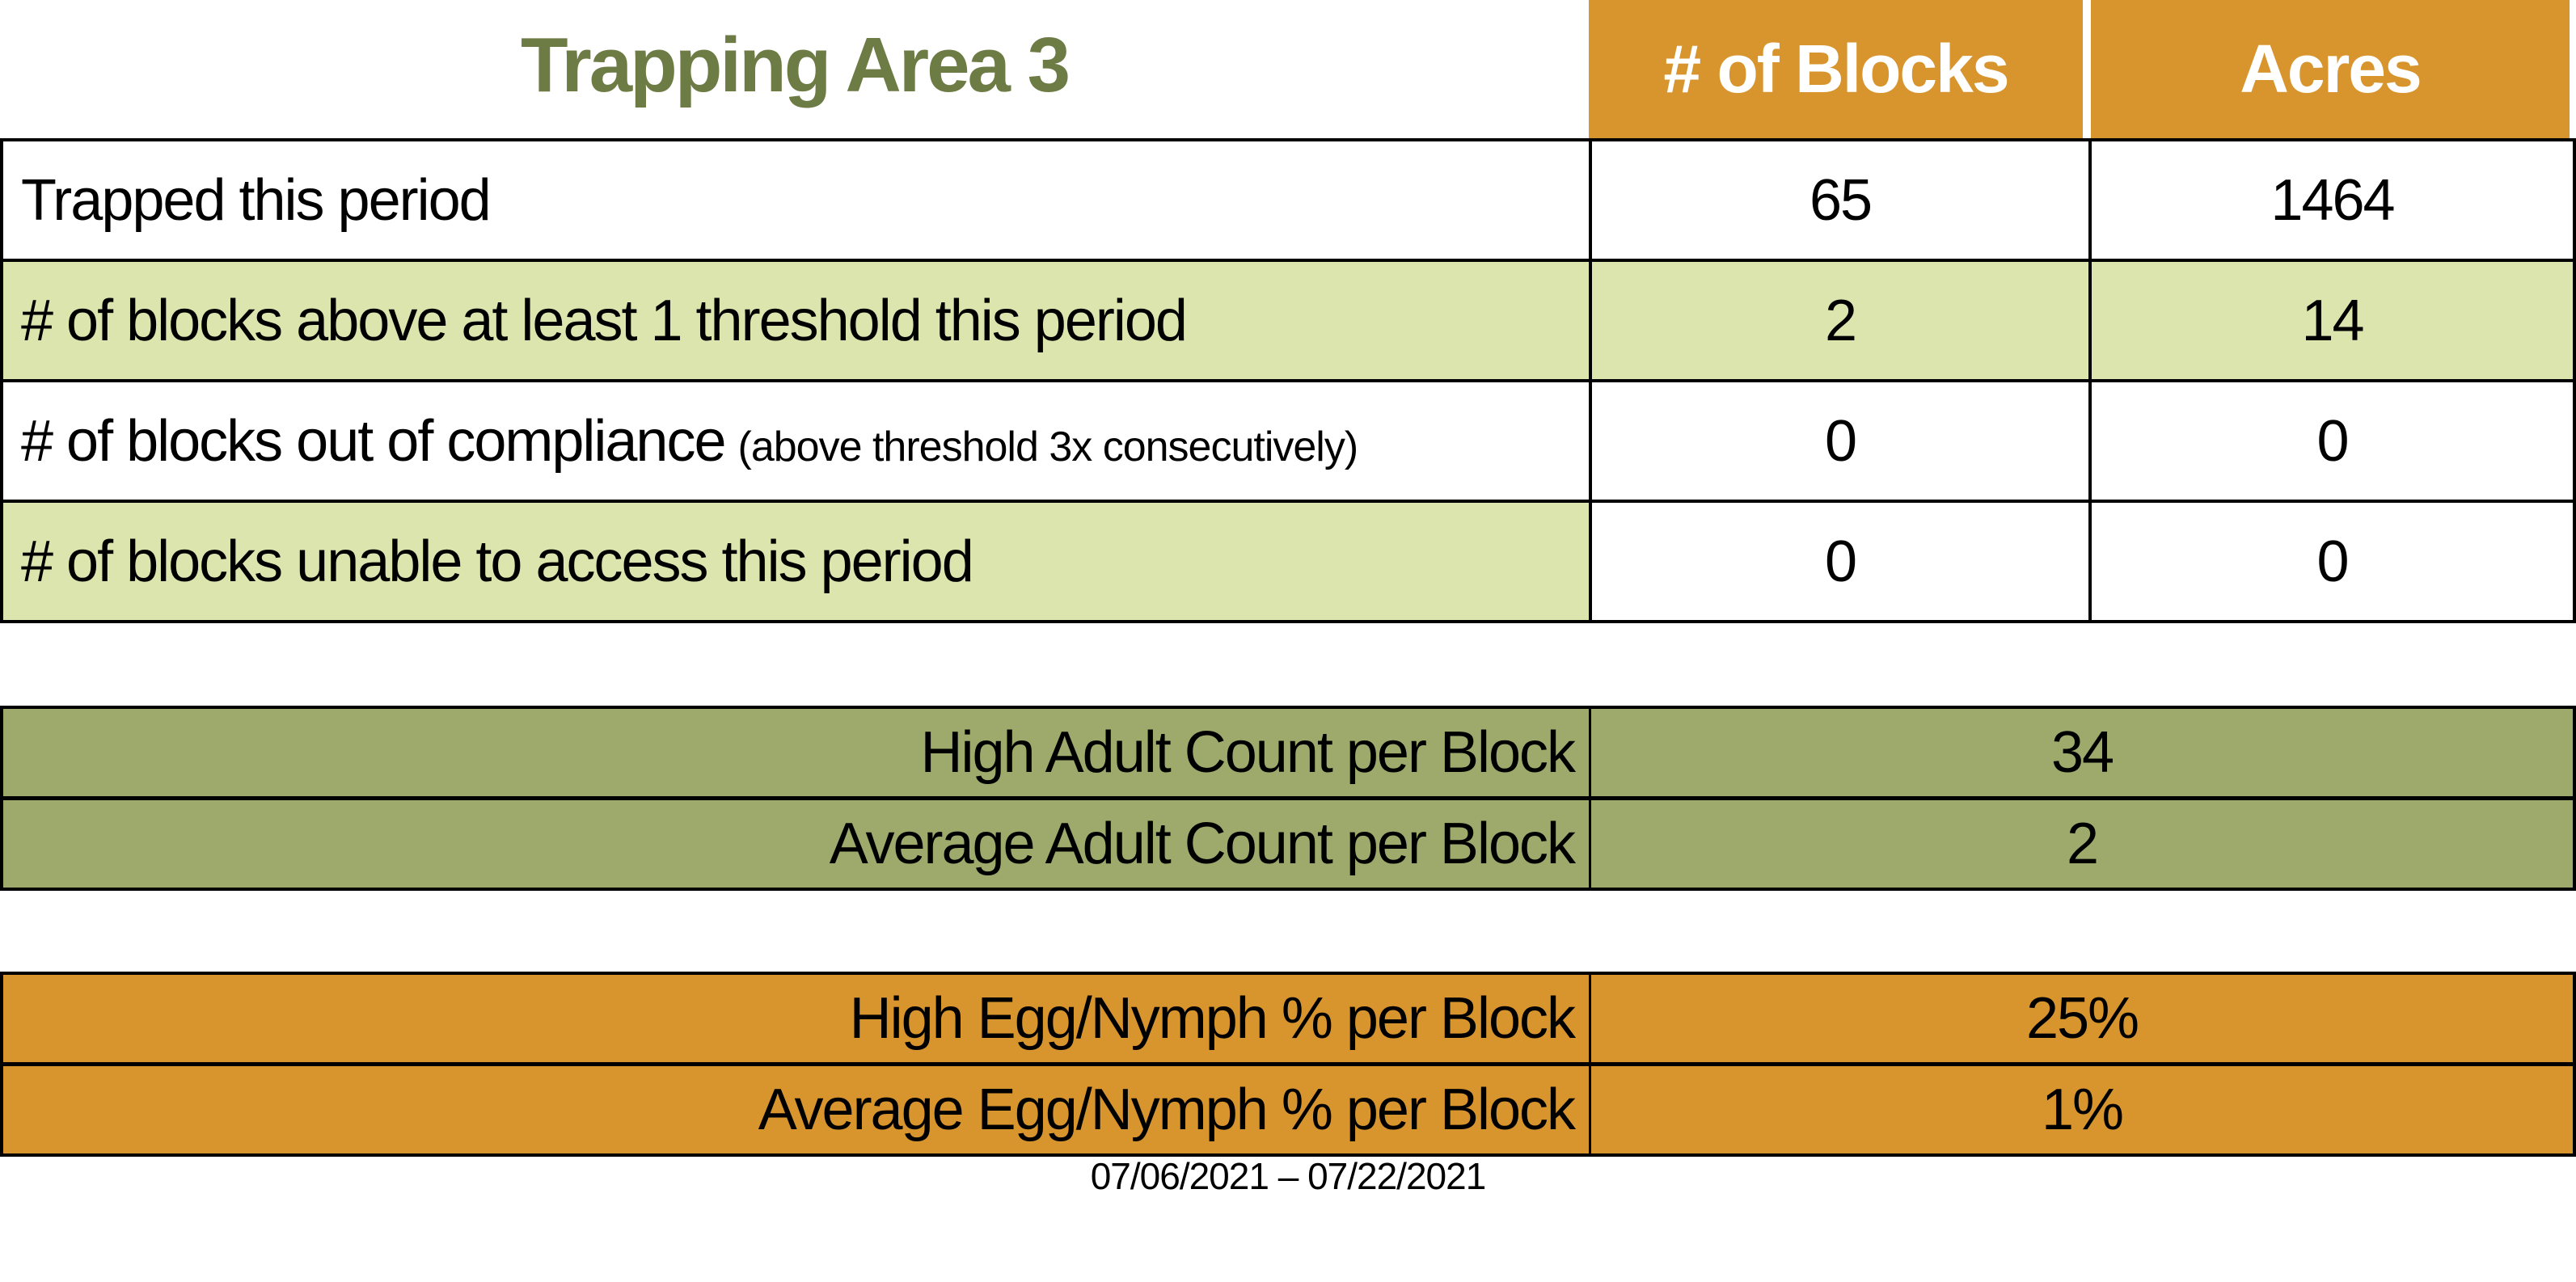  What do you see at coordinates (497, 562) in the screenshot?
I see `row-label: # of blocks unable to access this period` at bounding box center [497, 562].